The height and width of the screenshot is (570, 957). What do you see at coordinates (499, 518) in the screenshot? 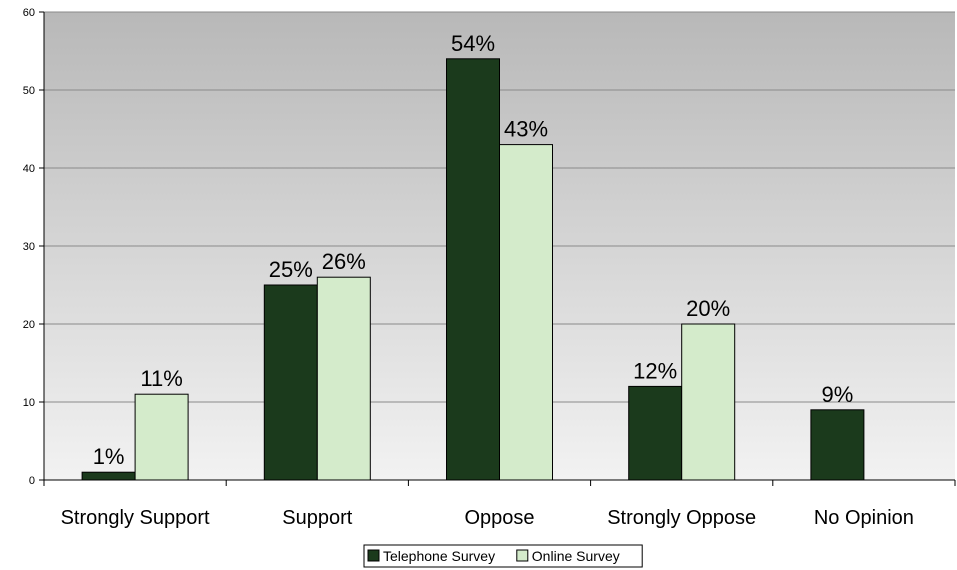
I see `x-tick-label: Oppose` at bounding box center [499, 518].